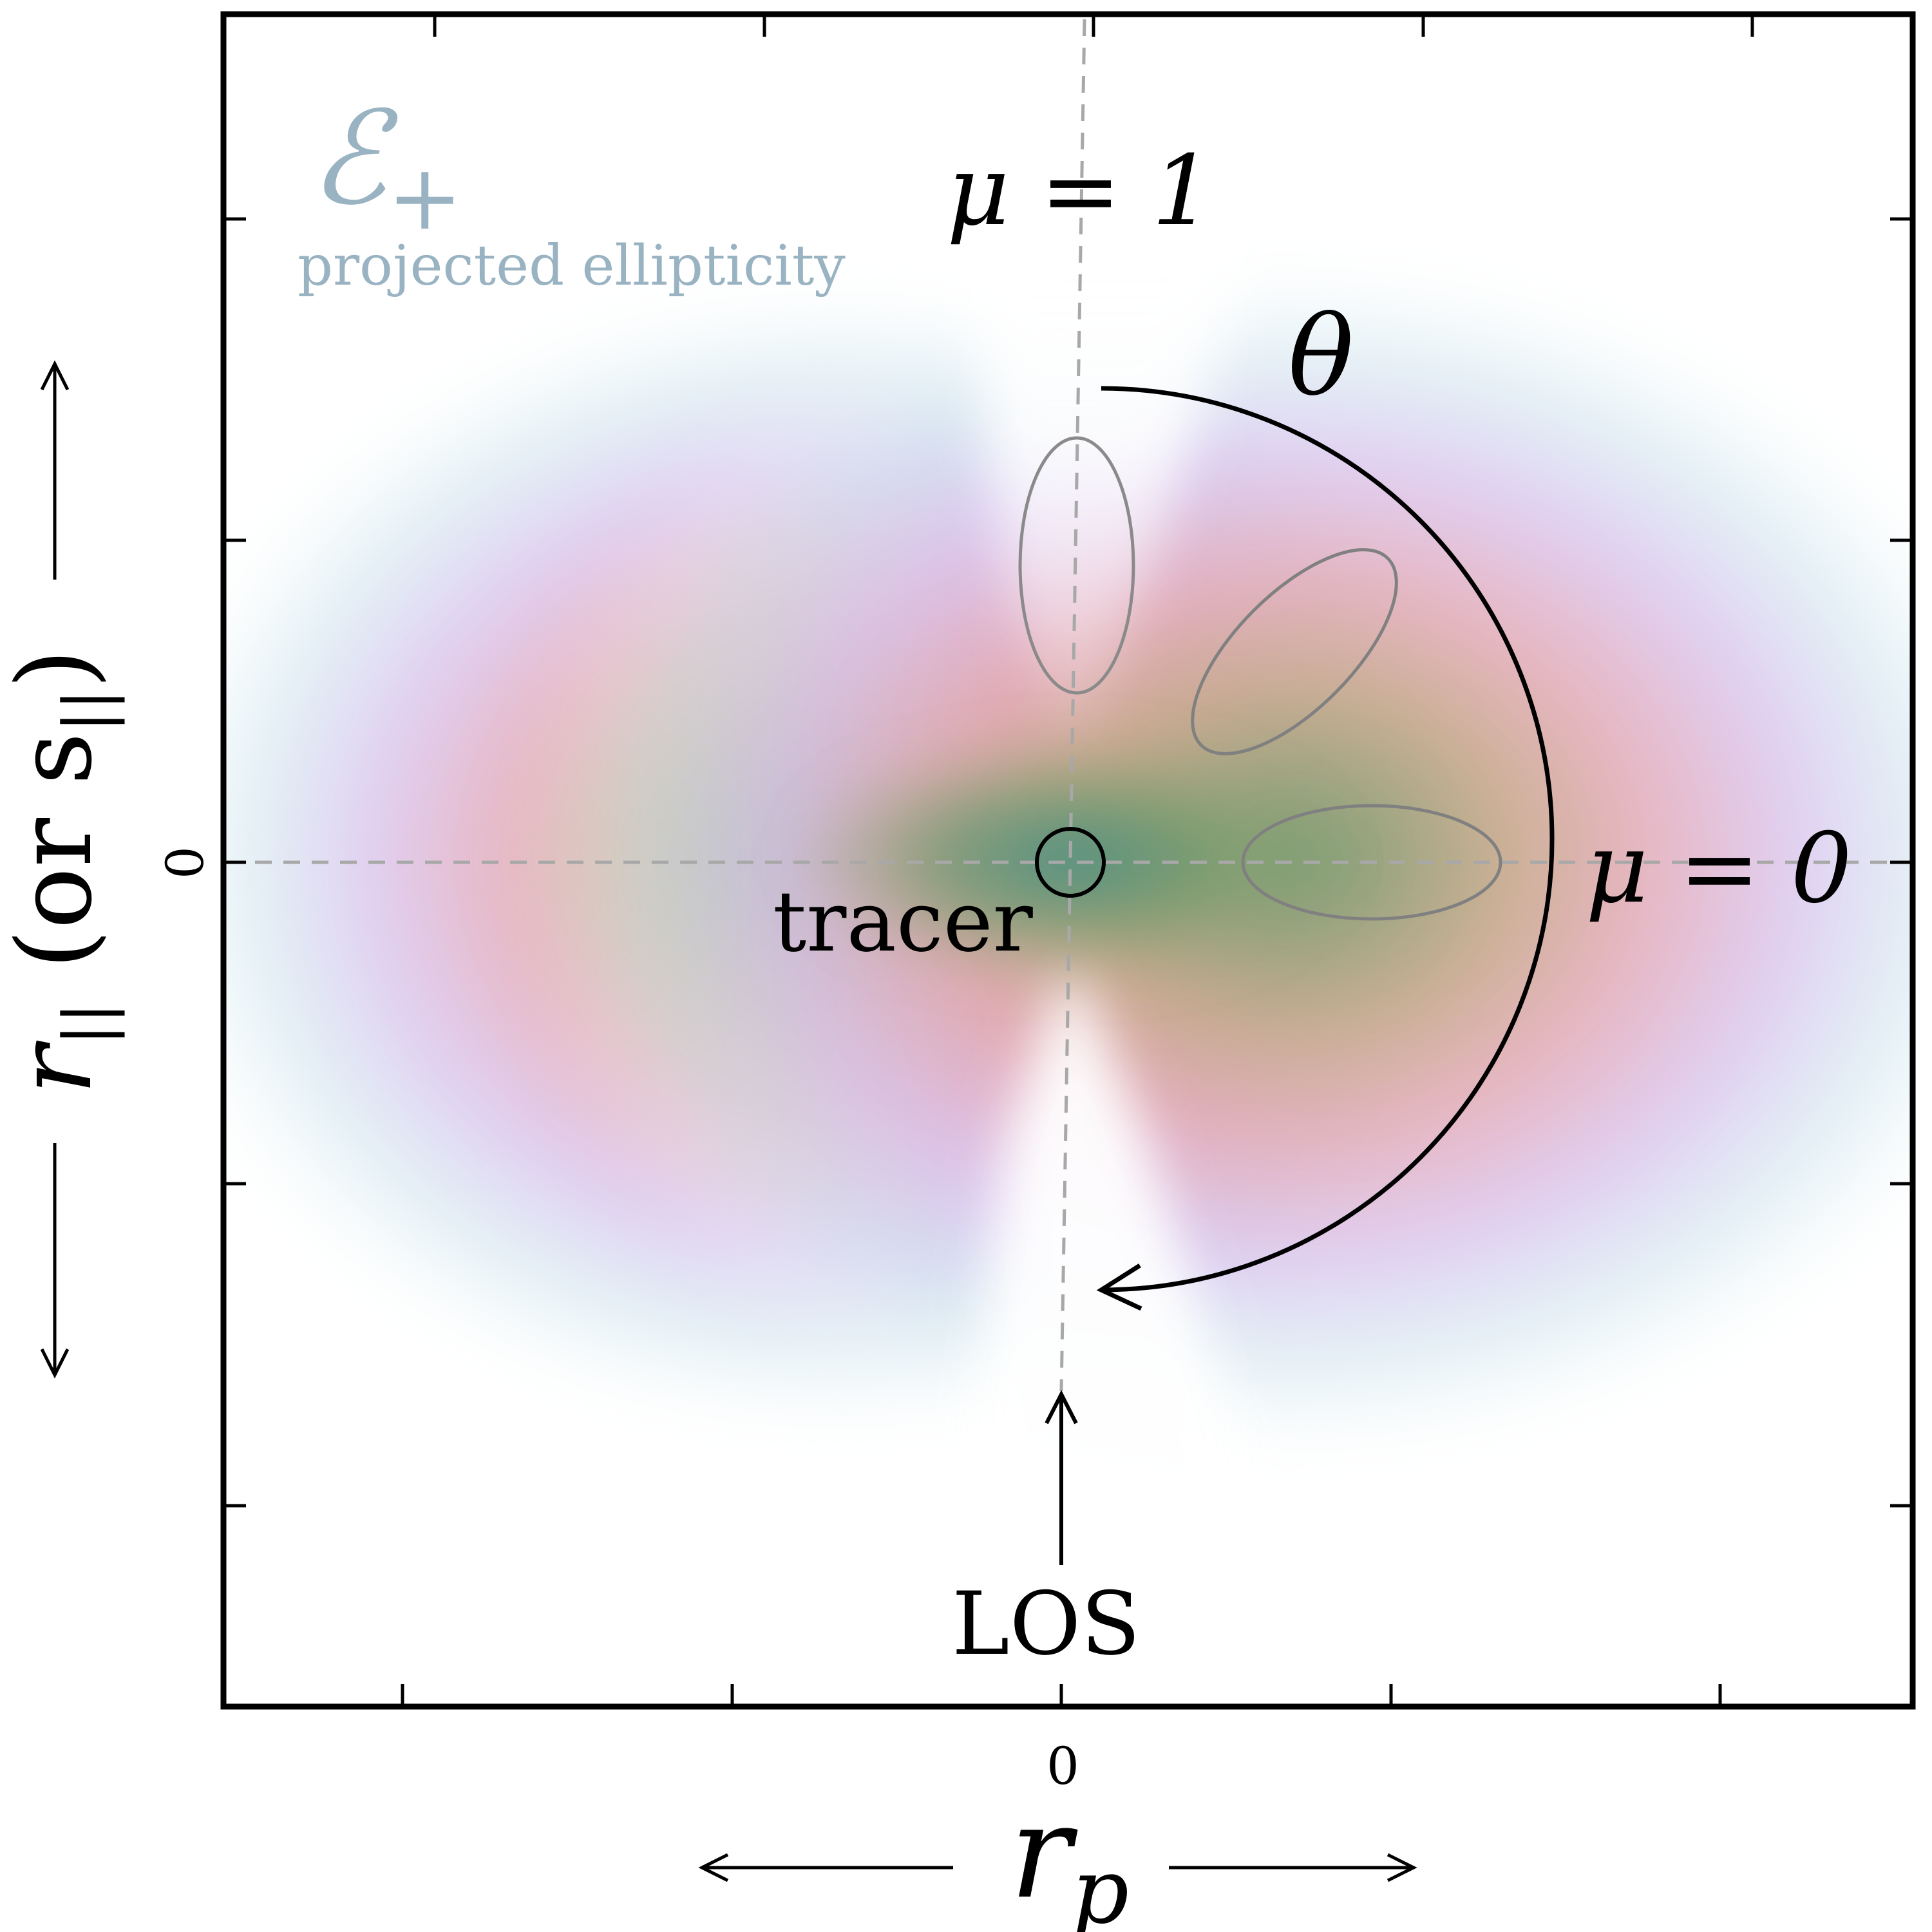  Describe the element at coordinates (87, 711) in the screenshot. I see `y-axis-label-rest-sub: ||` at that location.